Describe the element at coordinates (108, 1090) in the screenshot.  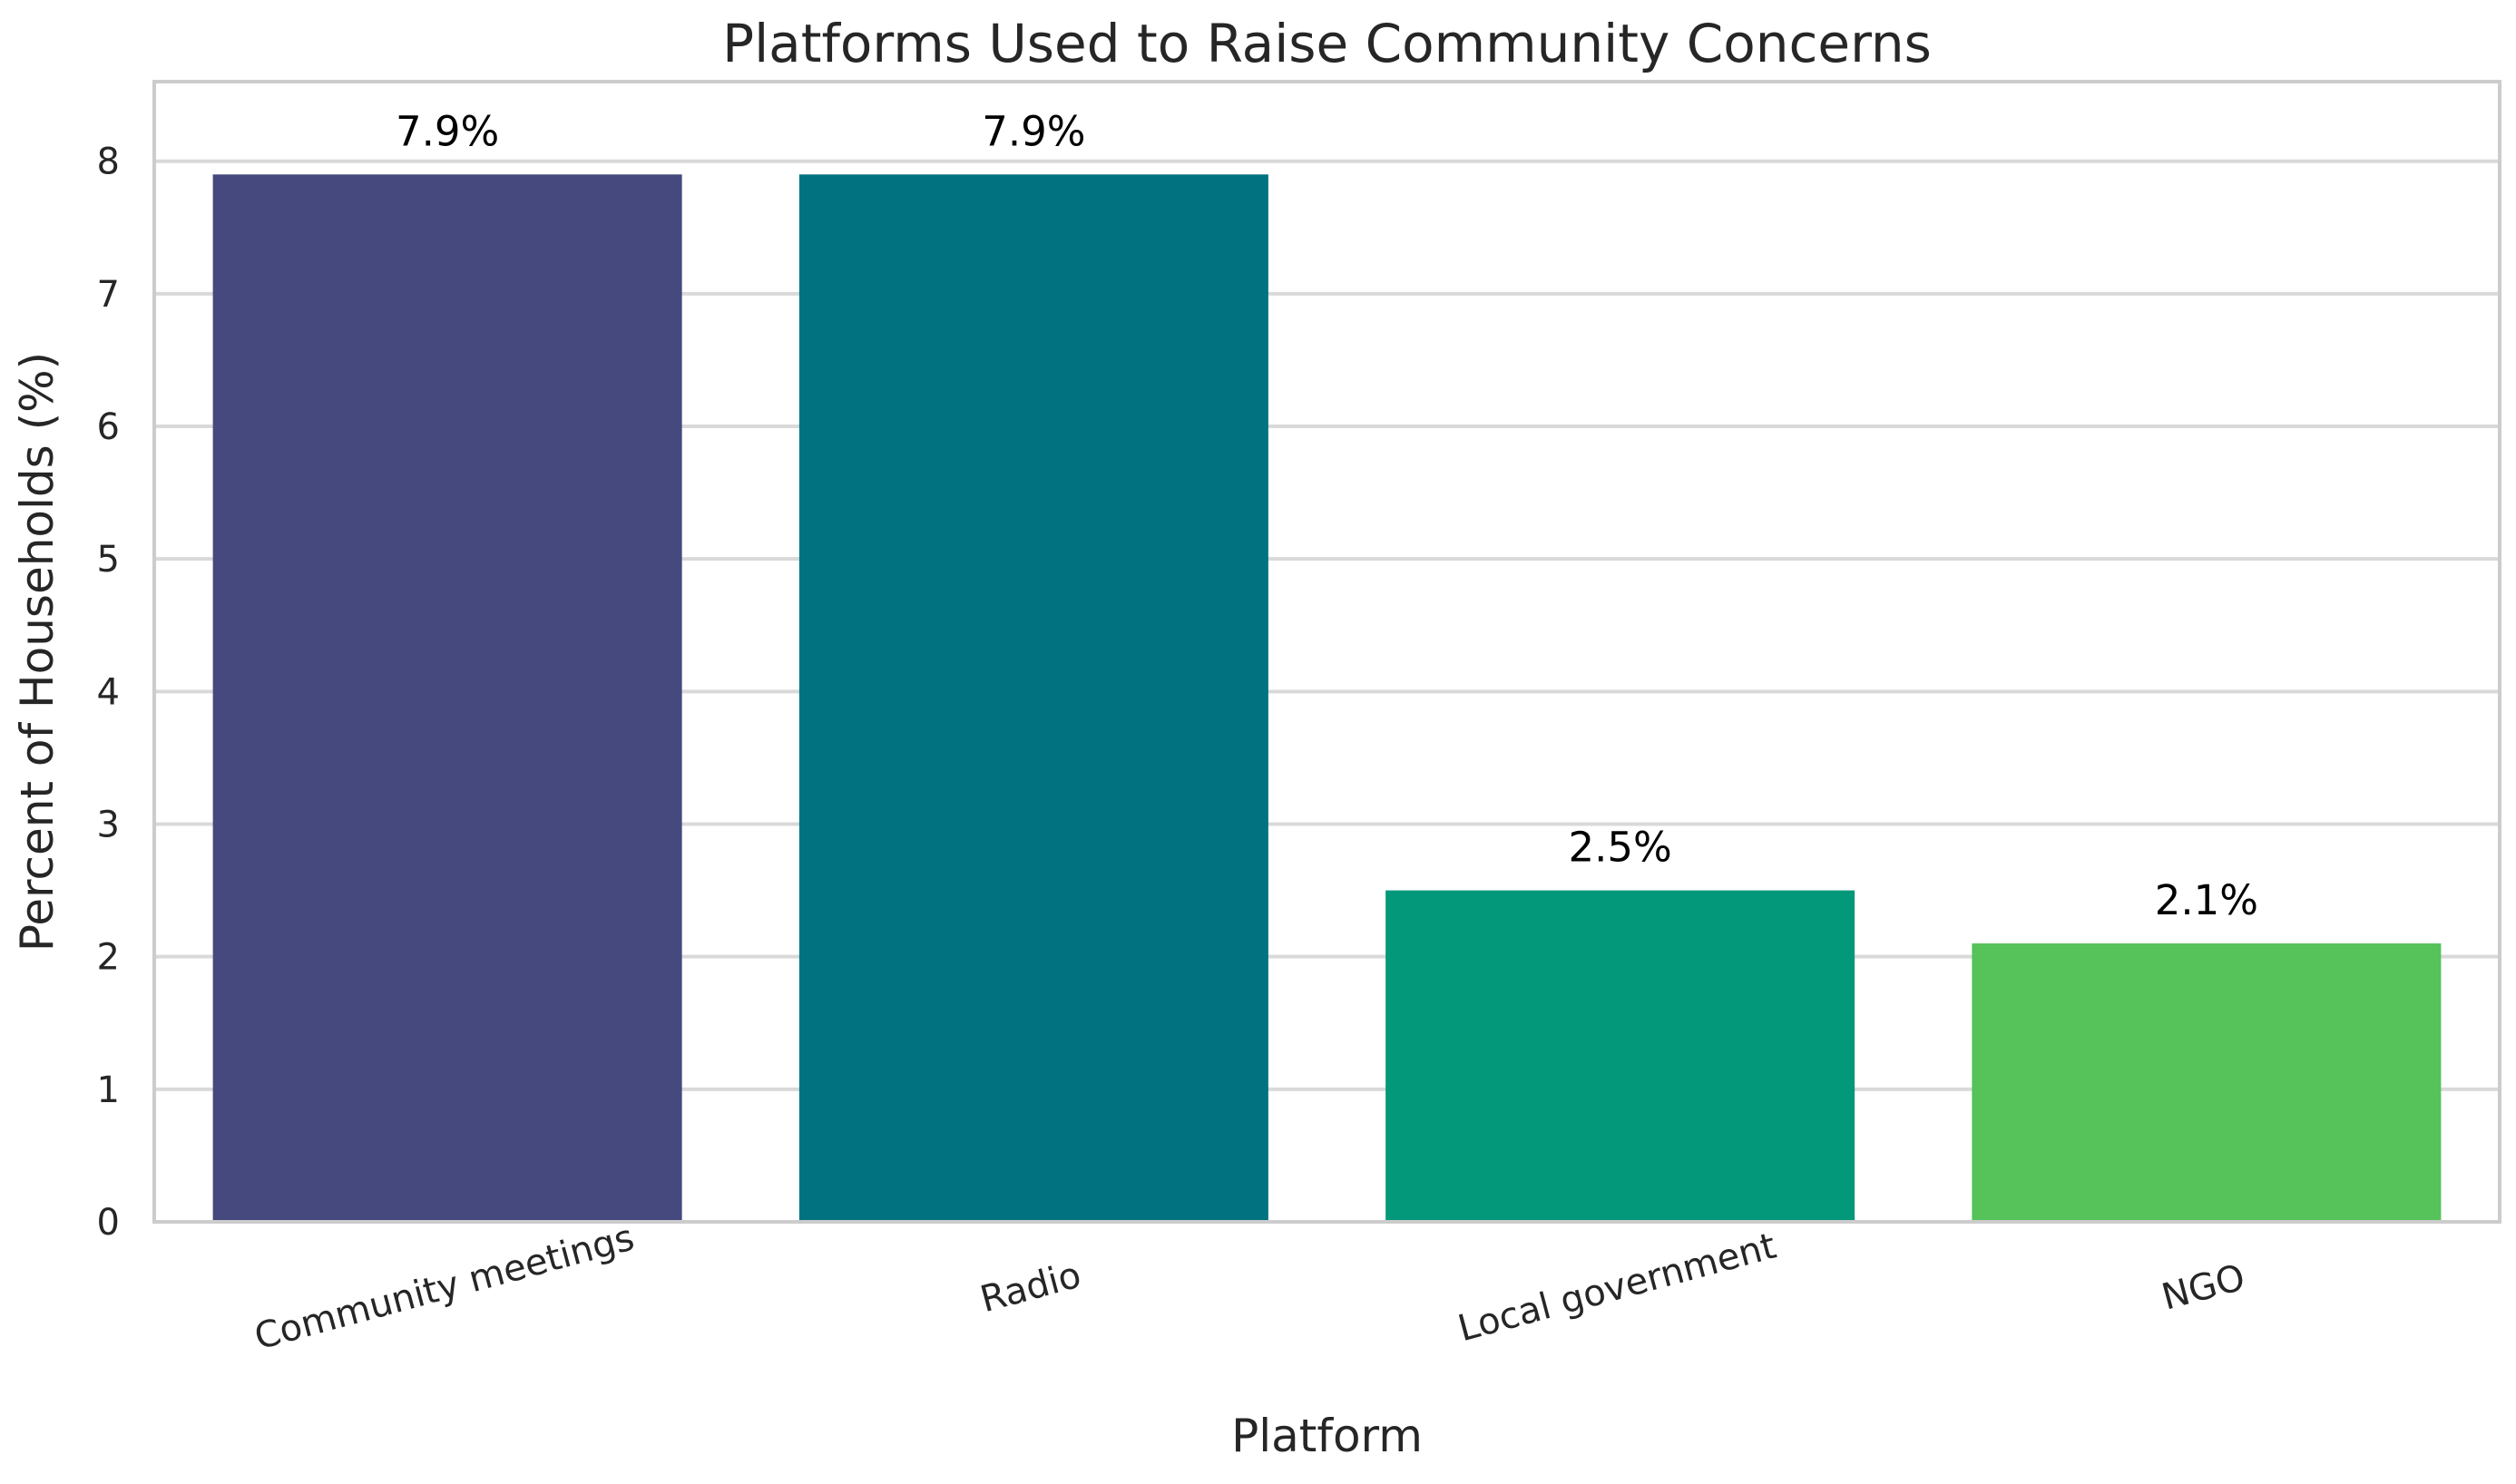
I see `y-tick-label: 1` at that location.